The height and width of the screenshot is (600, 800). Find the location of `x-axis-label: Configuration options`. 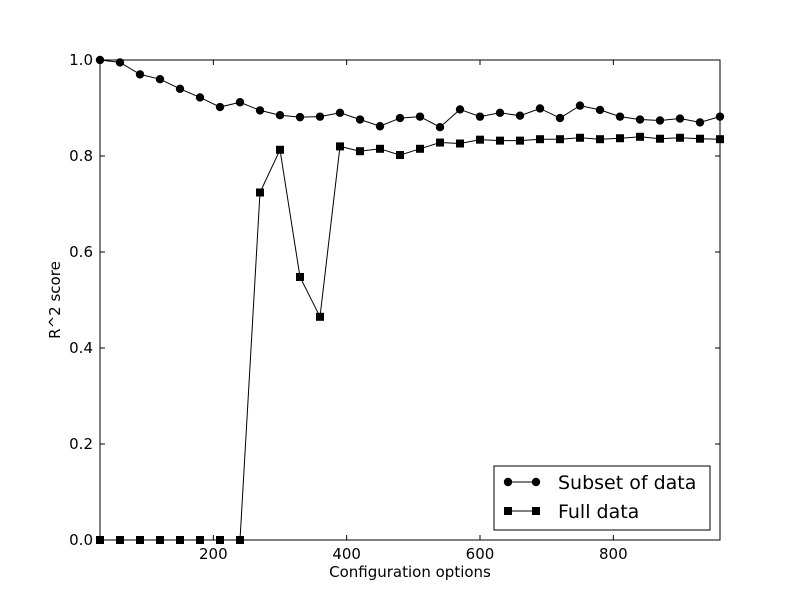

x-axis-label: Configuration options is located at coordinates (410, 572).